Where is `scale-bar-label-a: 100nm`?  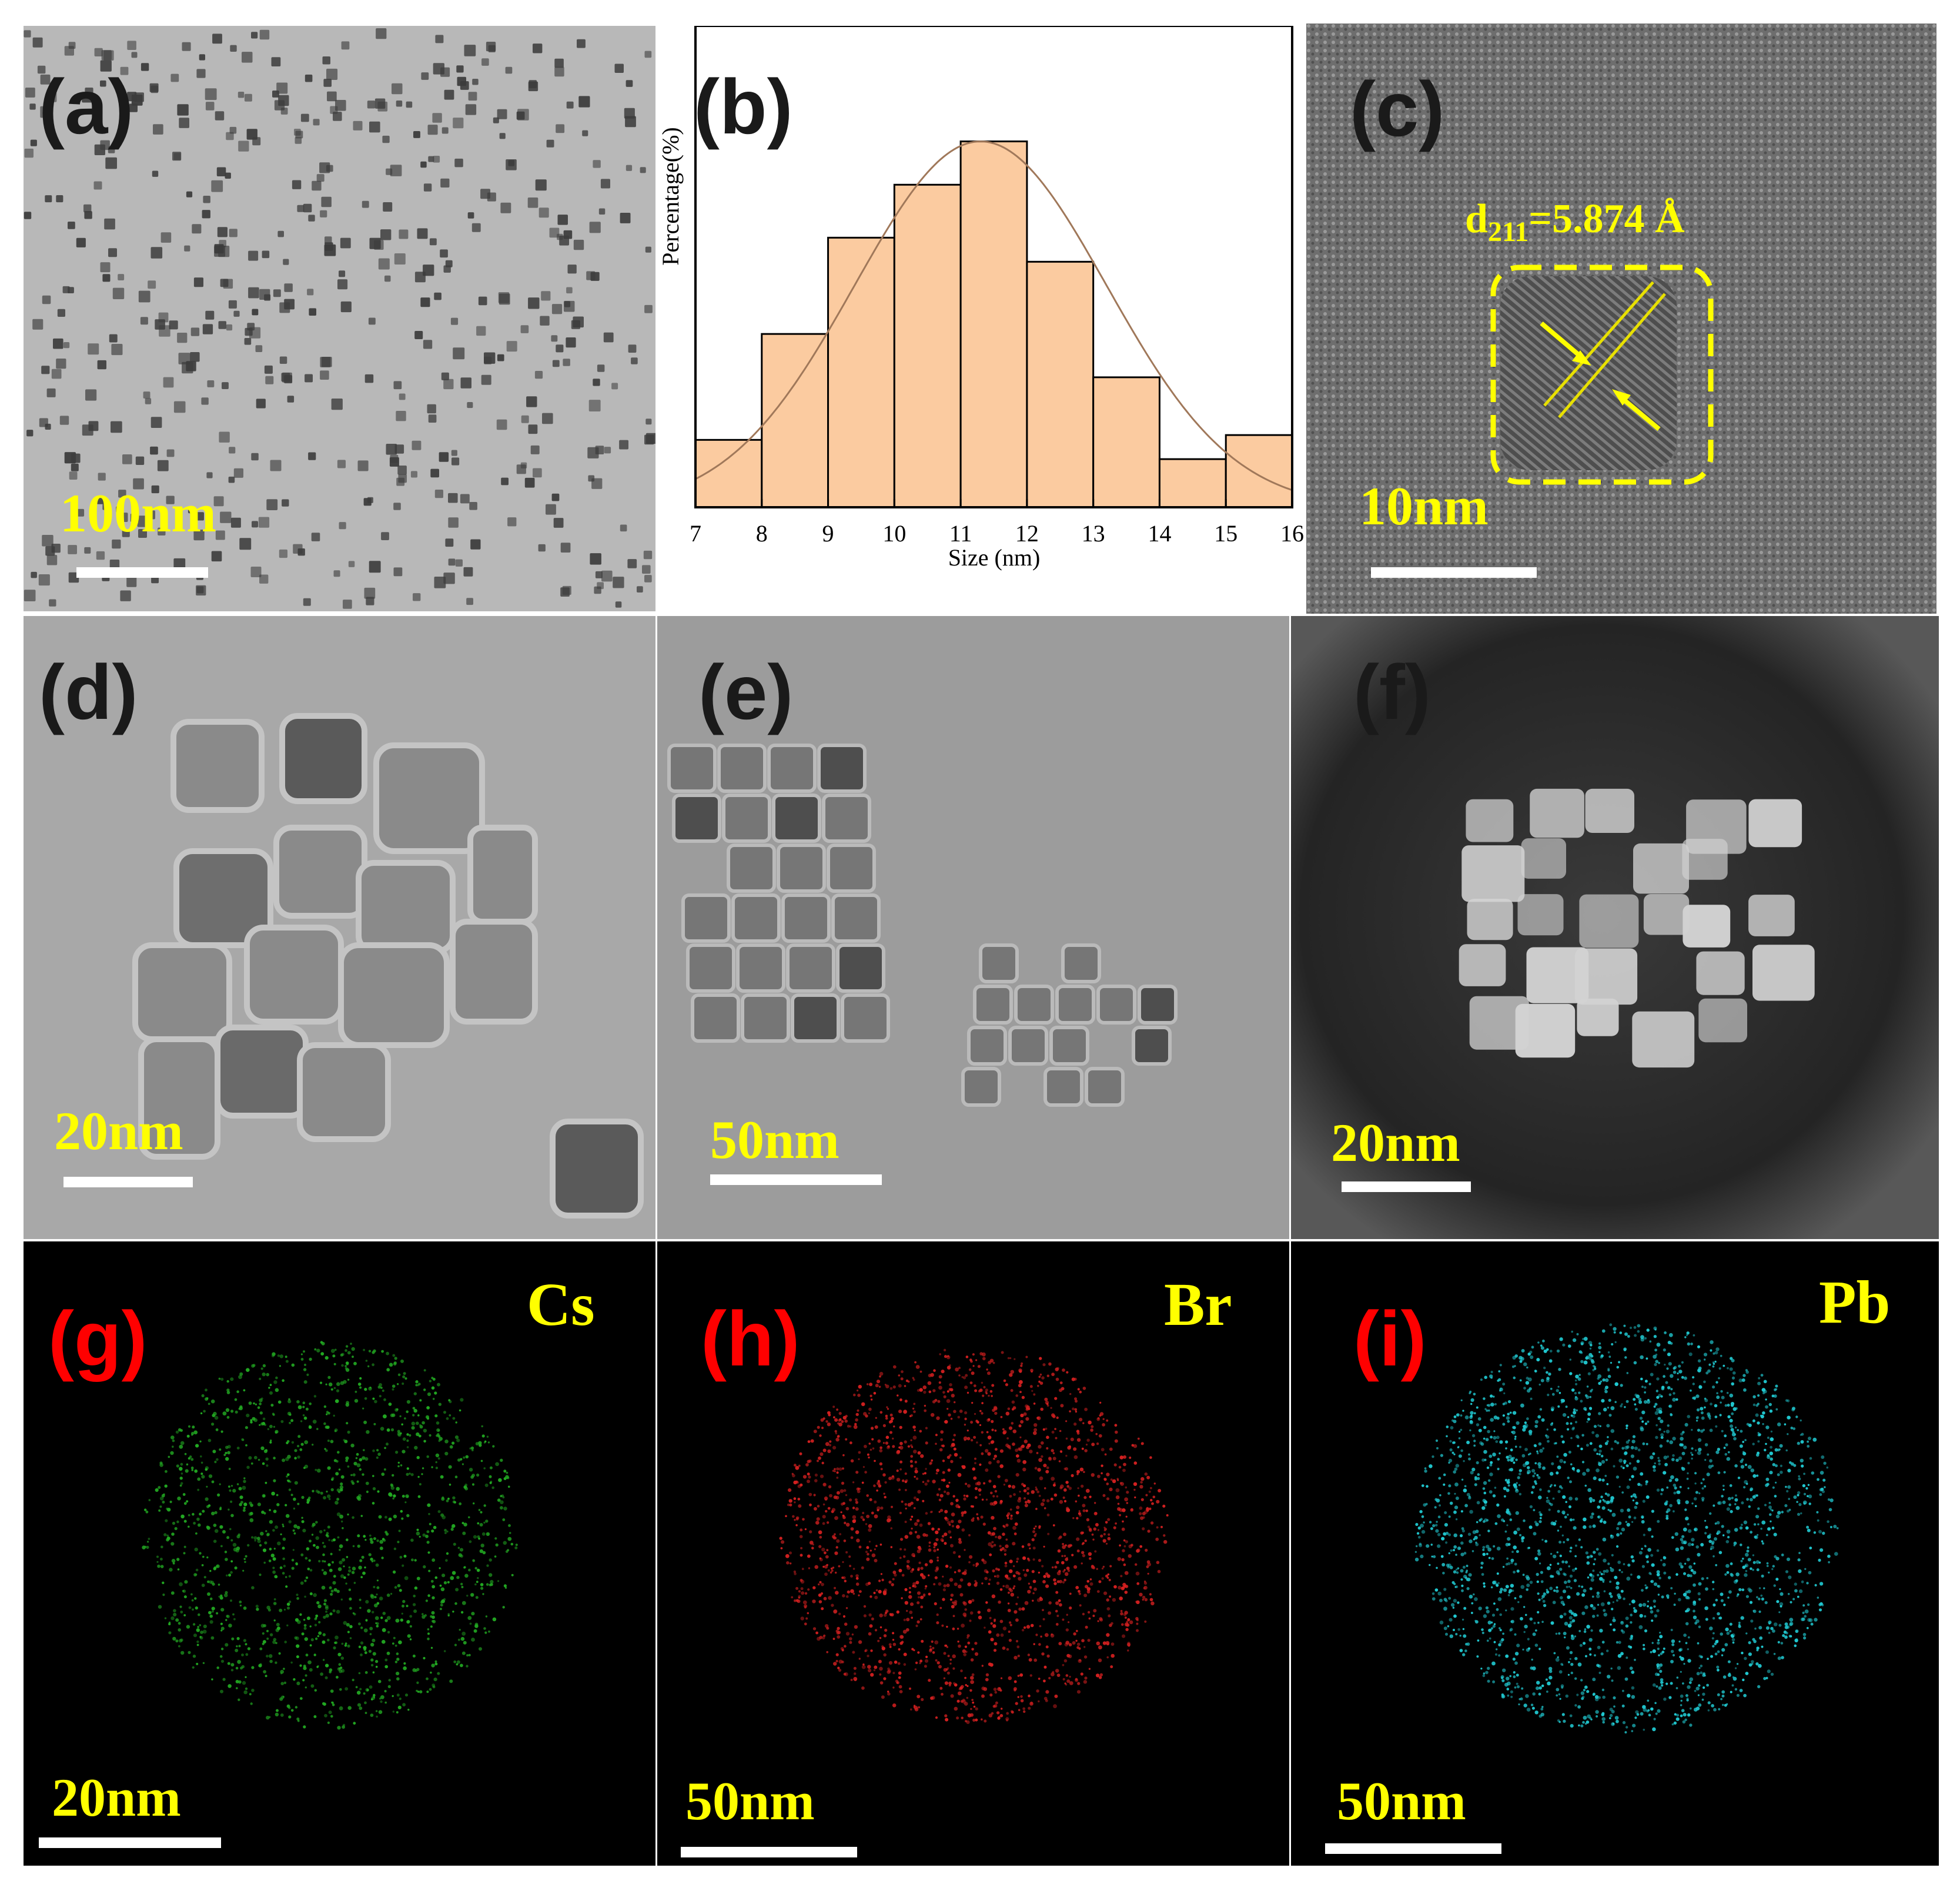
scale-bar-label-a: 100nm is located at coordinates (138, 513).